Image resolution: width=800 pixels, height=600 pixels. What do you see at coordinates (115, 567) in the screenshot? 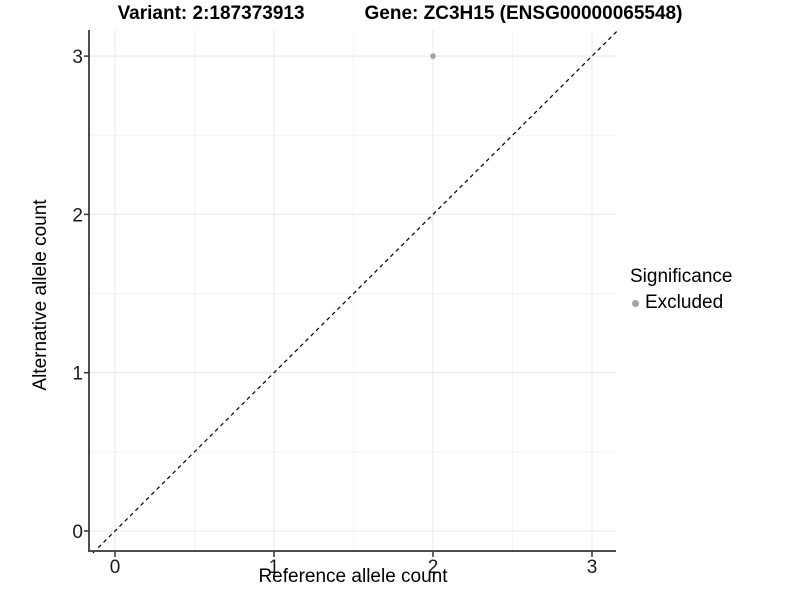
I see `x-tick-label: 0` at bounding box center [115, 567].